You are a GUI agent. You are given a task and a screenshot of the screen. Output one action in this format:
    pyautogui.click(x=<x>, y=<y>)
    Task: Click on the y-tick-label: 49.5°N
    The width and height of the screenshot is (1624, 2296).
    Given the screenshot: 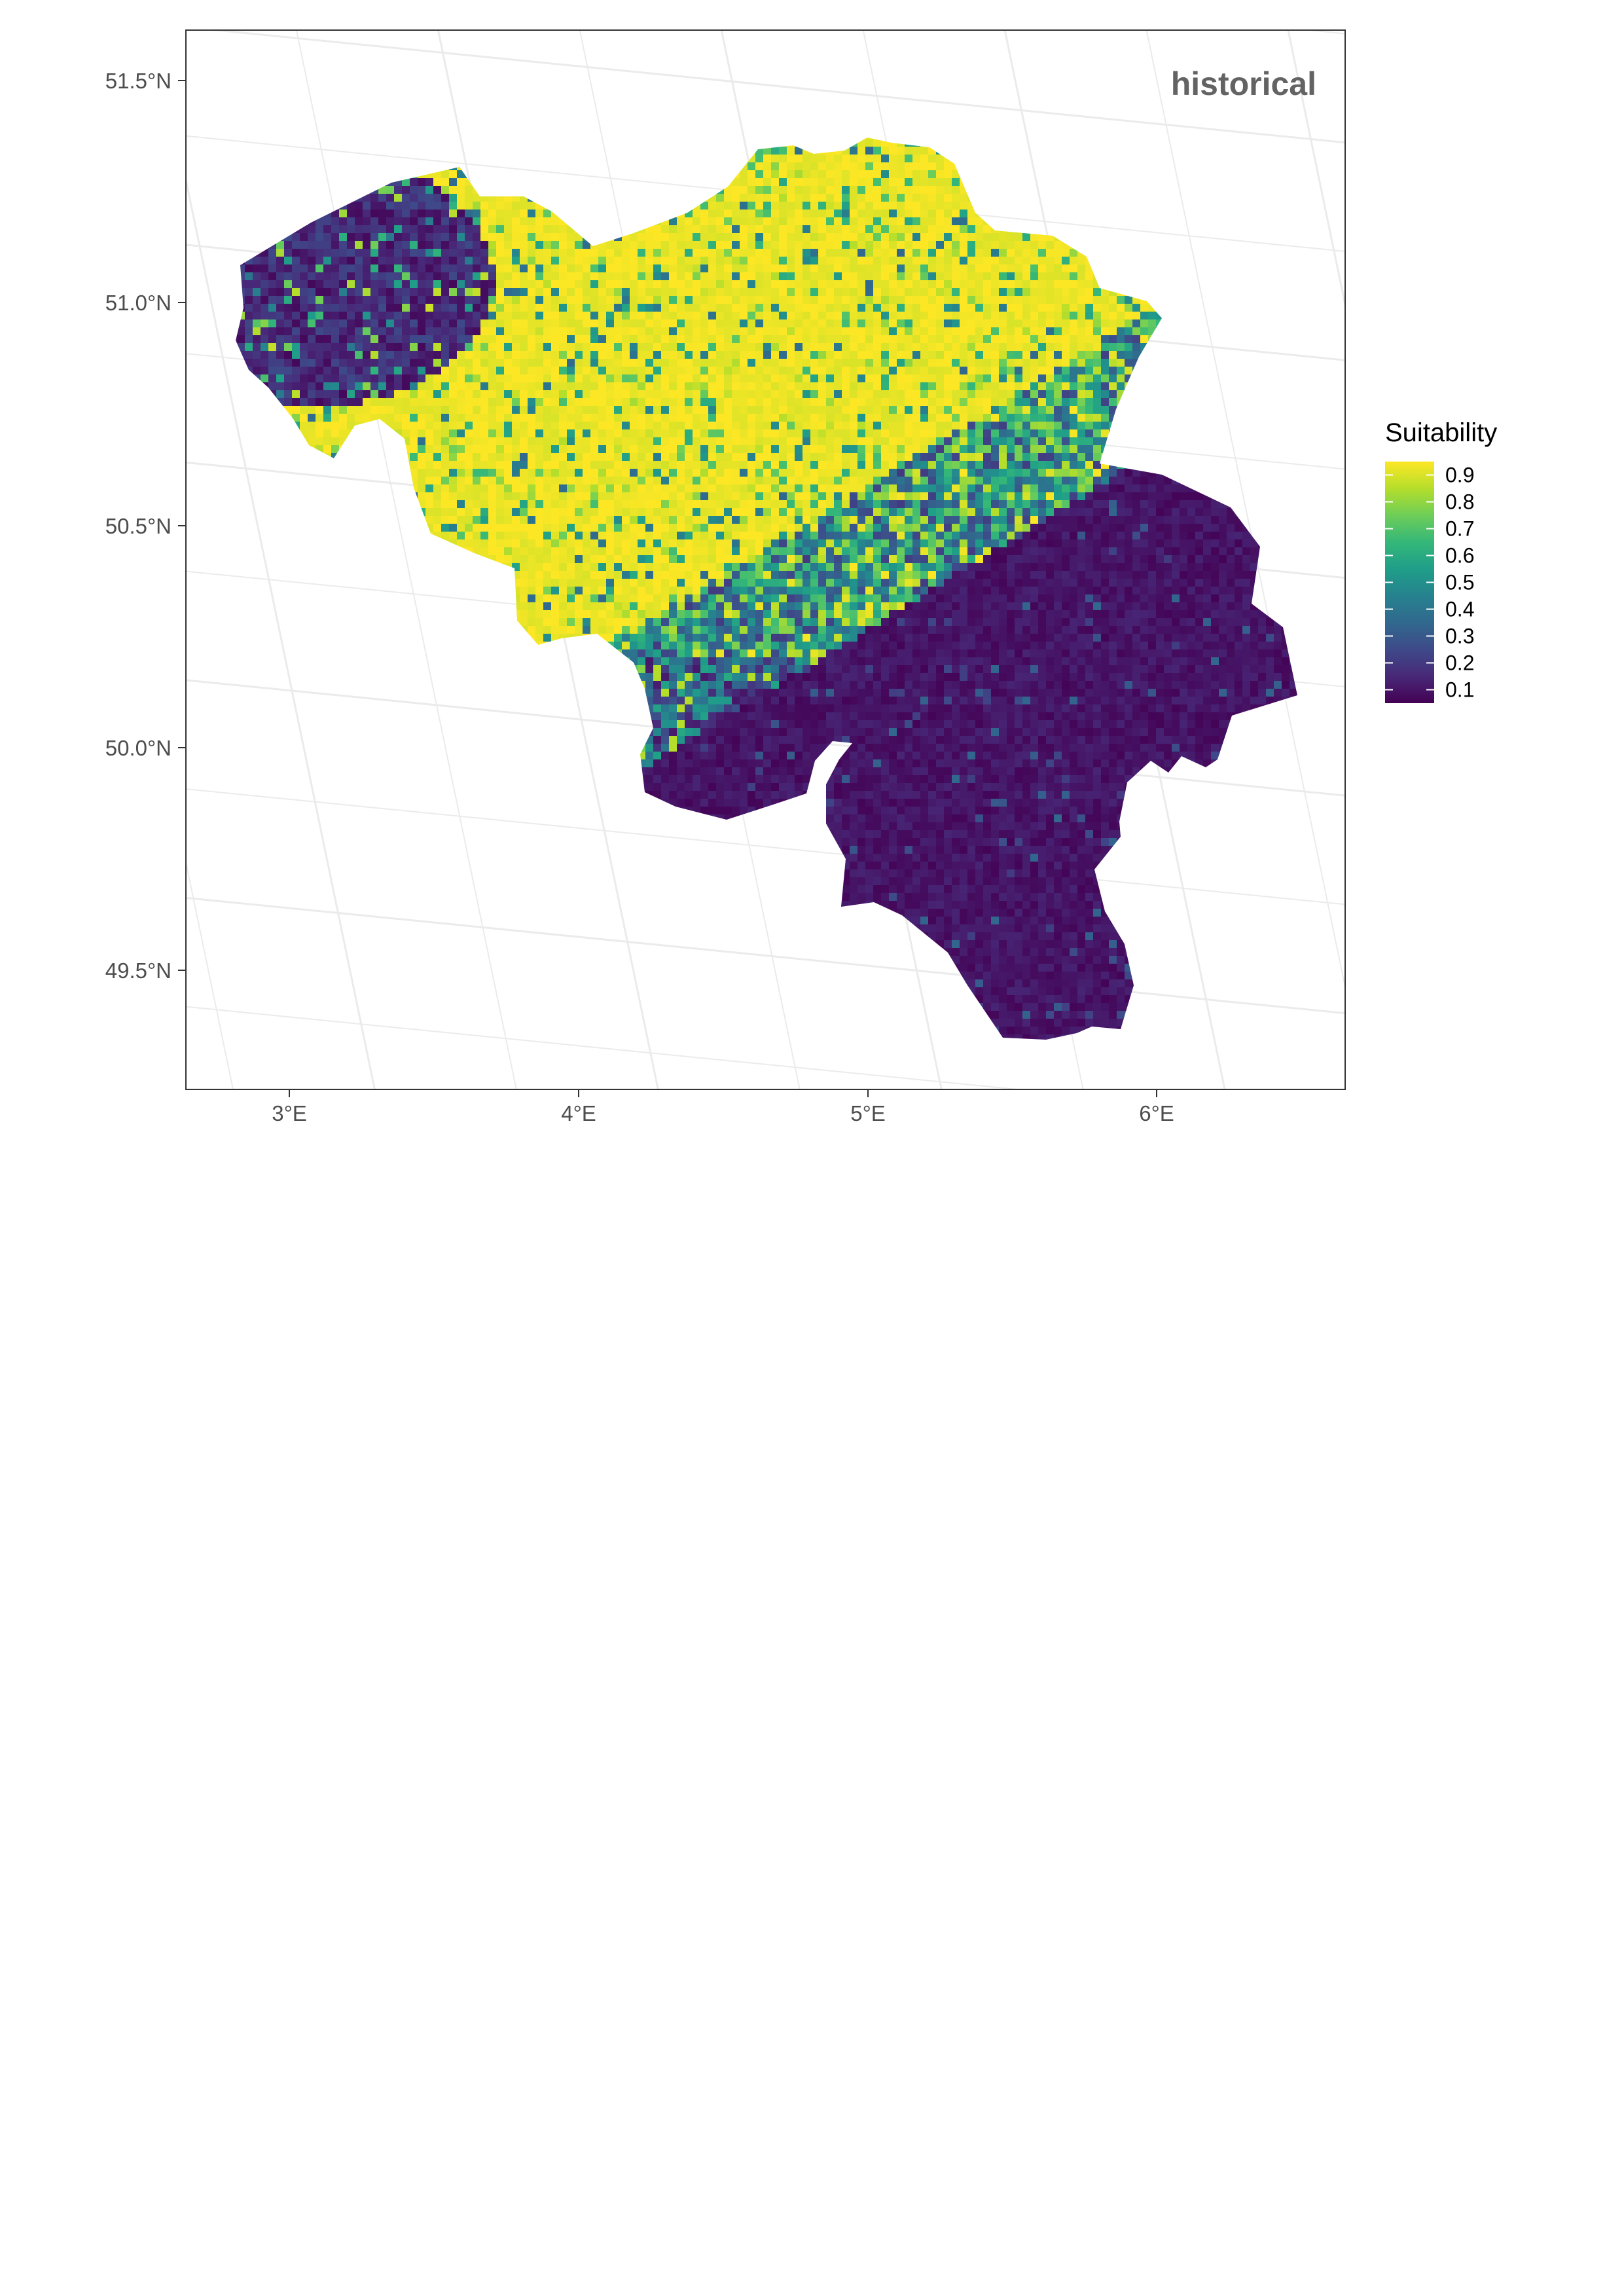 What is the action you would take?
    pyautogui.click(x=138, y=970)
    